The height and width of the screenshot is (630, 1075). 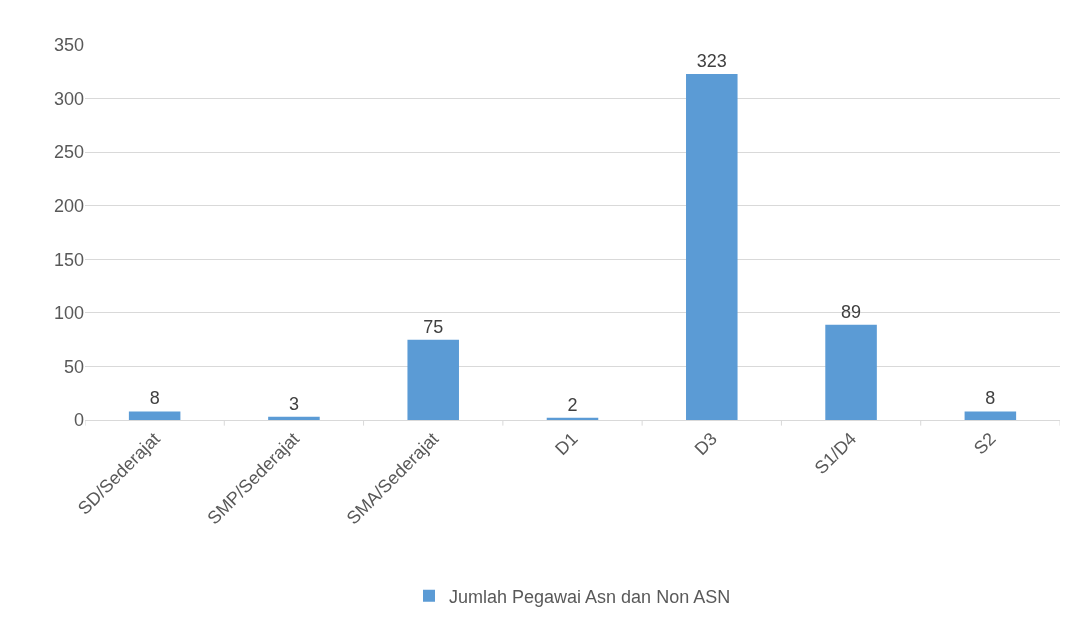 I want to click on y-tick-label: 0, so click(x=78, y=420).